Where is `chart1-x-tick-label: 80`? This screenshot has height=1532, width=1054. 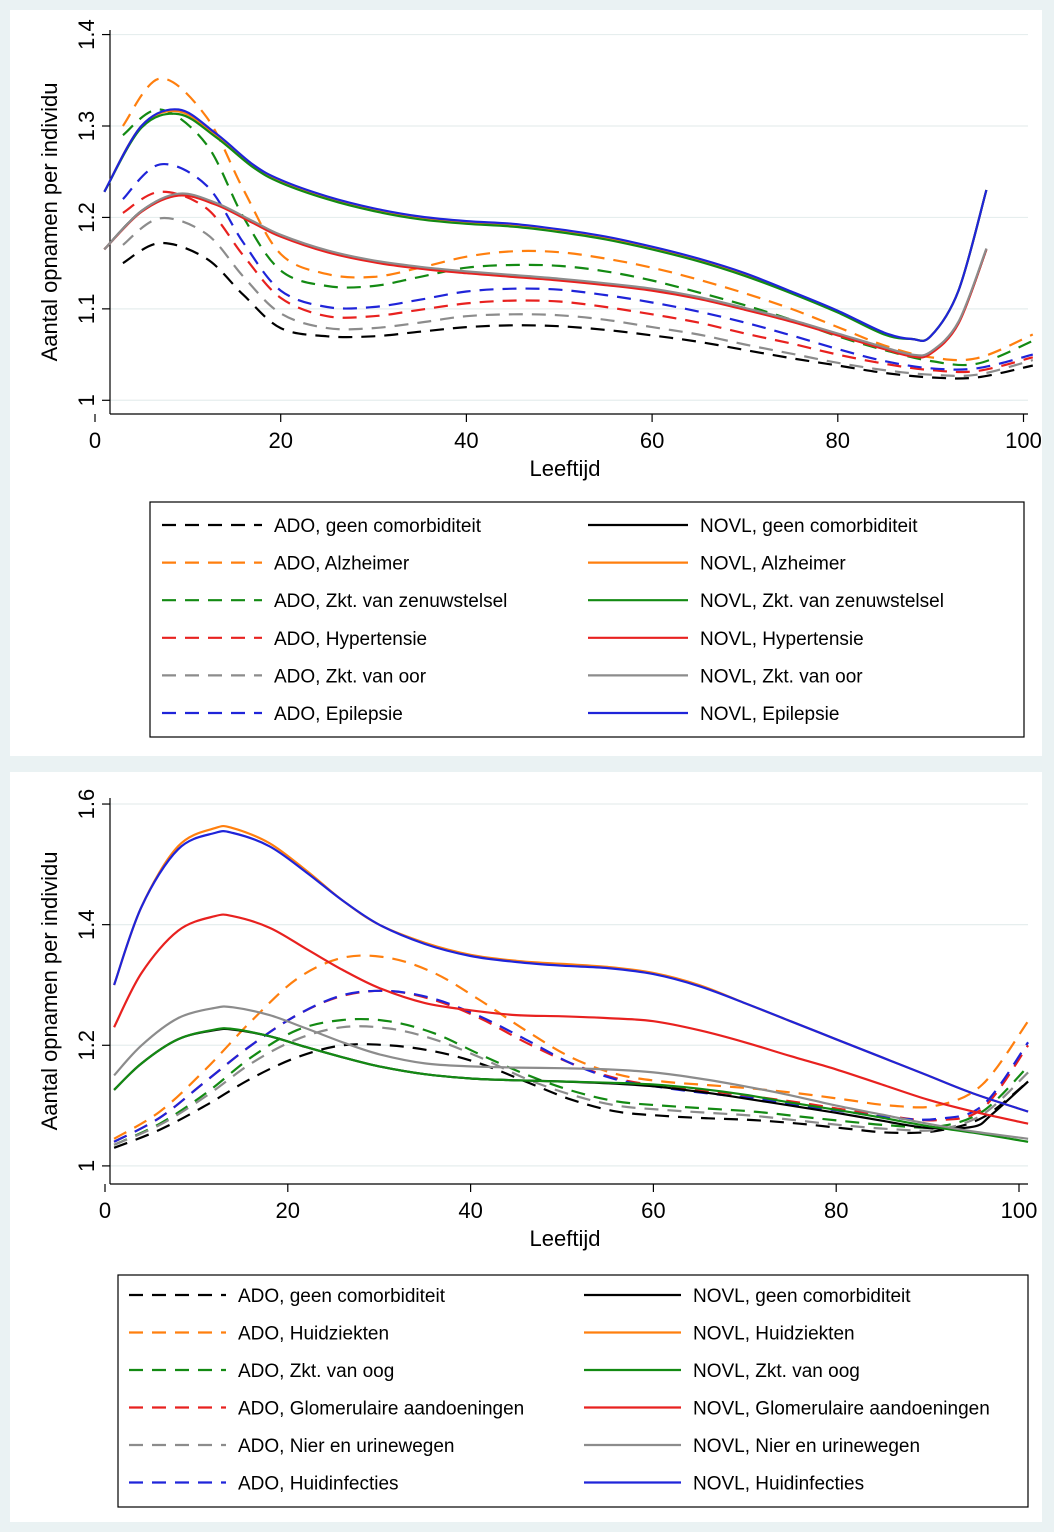 chart1-x-tick-label: 80 is located at coordinates (838, 440).